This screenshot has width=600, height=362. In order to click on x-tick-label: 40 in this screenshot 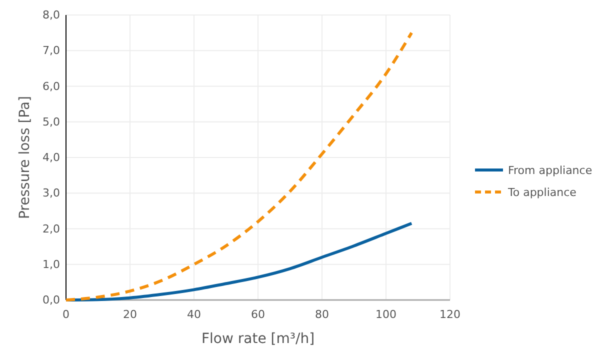, I will do `click(194, 314)`.